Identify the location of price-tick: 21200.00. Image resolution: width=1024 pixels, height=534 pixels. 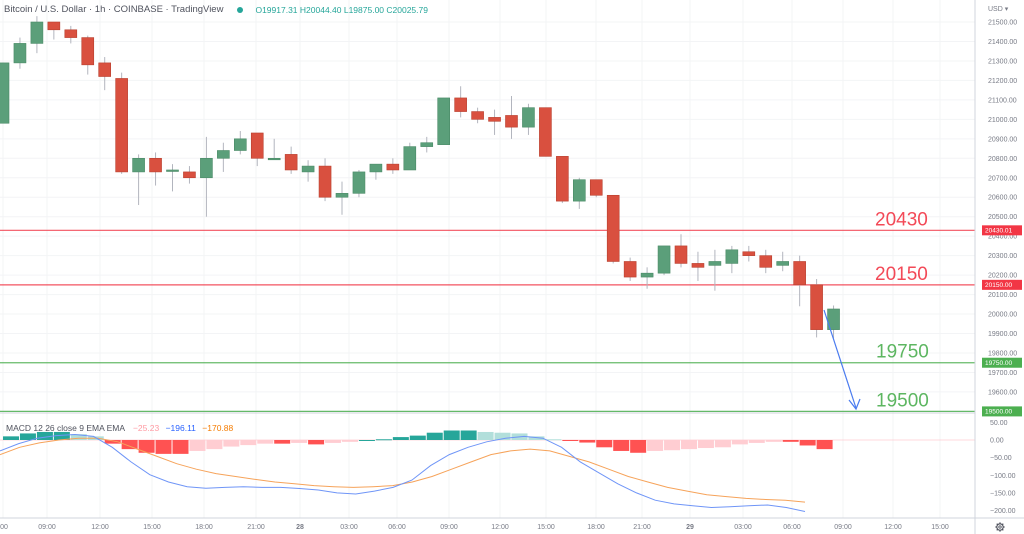
(1002, 81).